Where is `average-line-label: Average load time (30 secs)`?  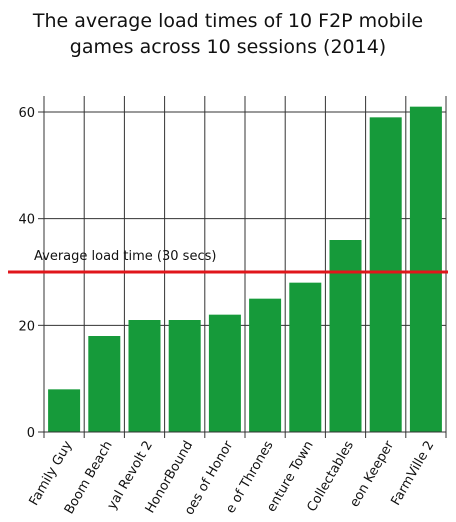
average-line-label: Average load time (30 secs) is located at coordinates (125, 256).